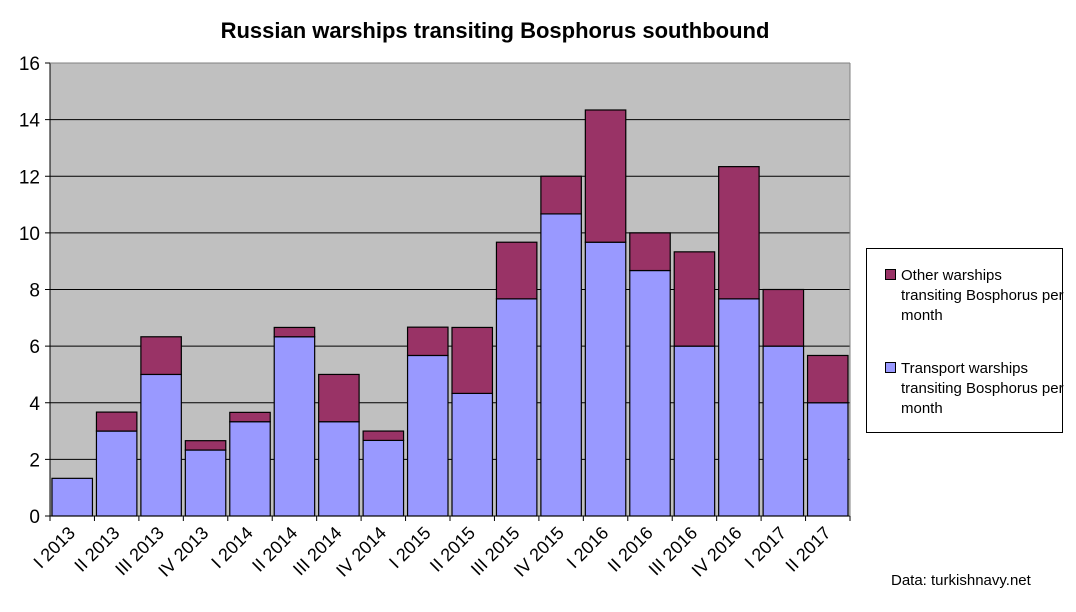 The width and height of the screenshot is (1076, 612). I want to click on y-tick-label: 0, so click(34, 517).